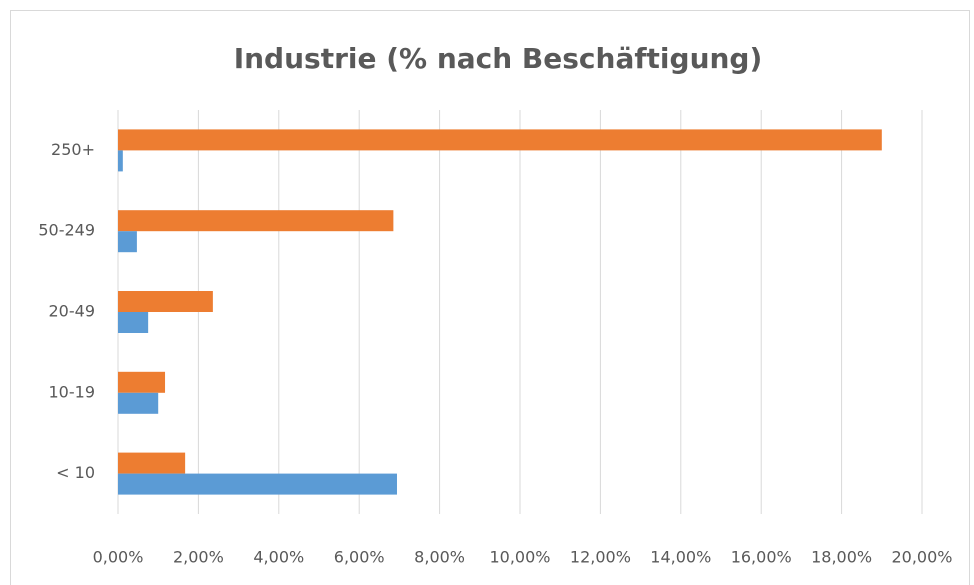 Image resolution: width=974 pixels, height=585 pixels. What do you see at coordinates (498, 58) in the screenshot?
I see `chart-title: Industrie (% nach Beschäftigung)` at bounding box center [498, 58].